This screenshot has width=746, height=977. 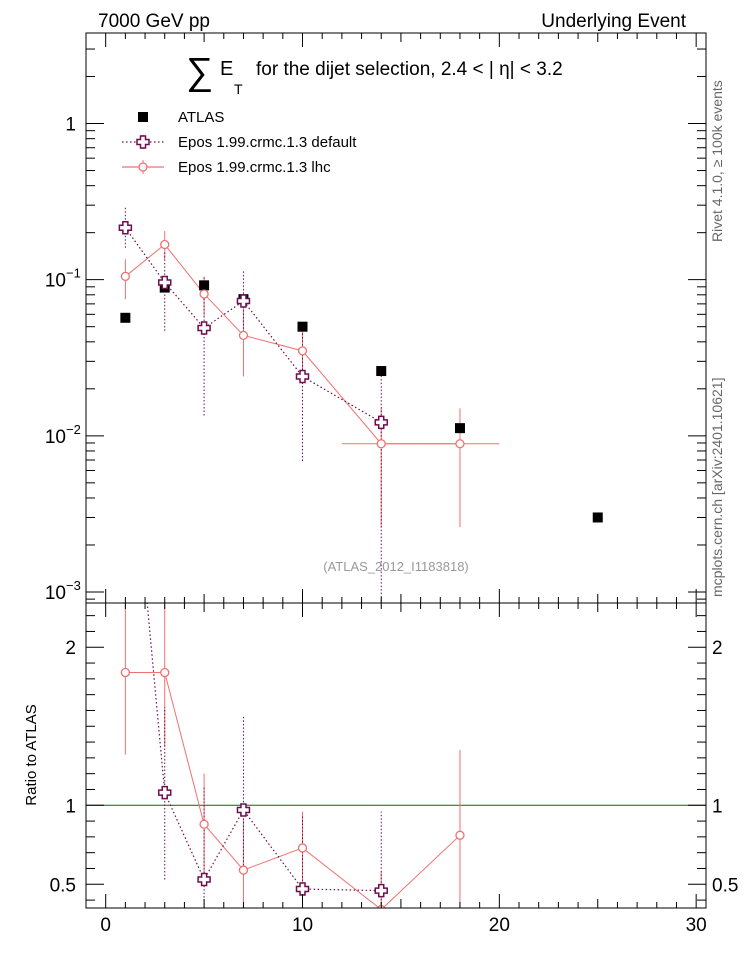 I want to click on watermark: (ATLAS_2012_I1183818), so click(x=396, y=566).